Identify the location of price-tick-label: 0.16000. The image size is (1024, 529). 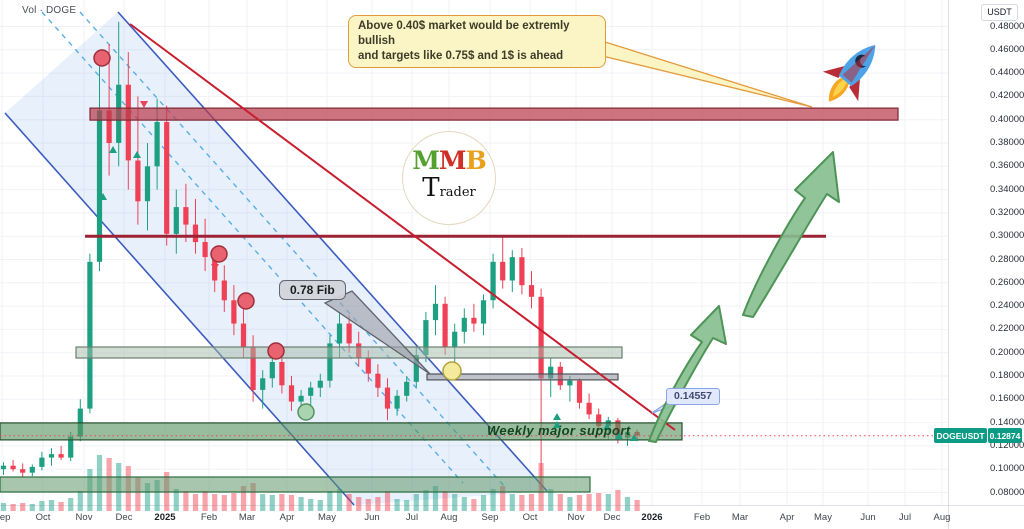
(1007, 399).